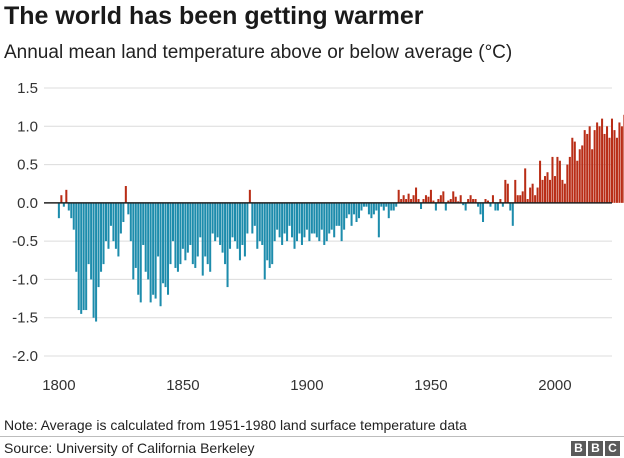  Describe the element at coordinates (312, 436) in the screenshot. I see `footer-divider` at that location.